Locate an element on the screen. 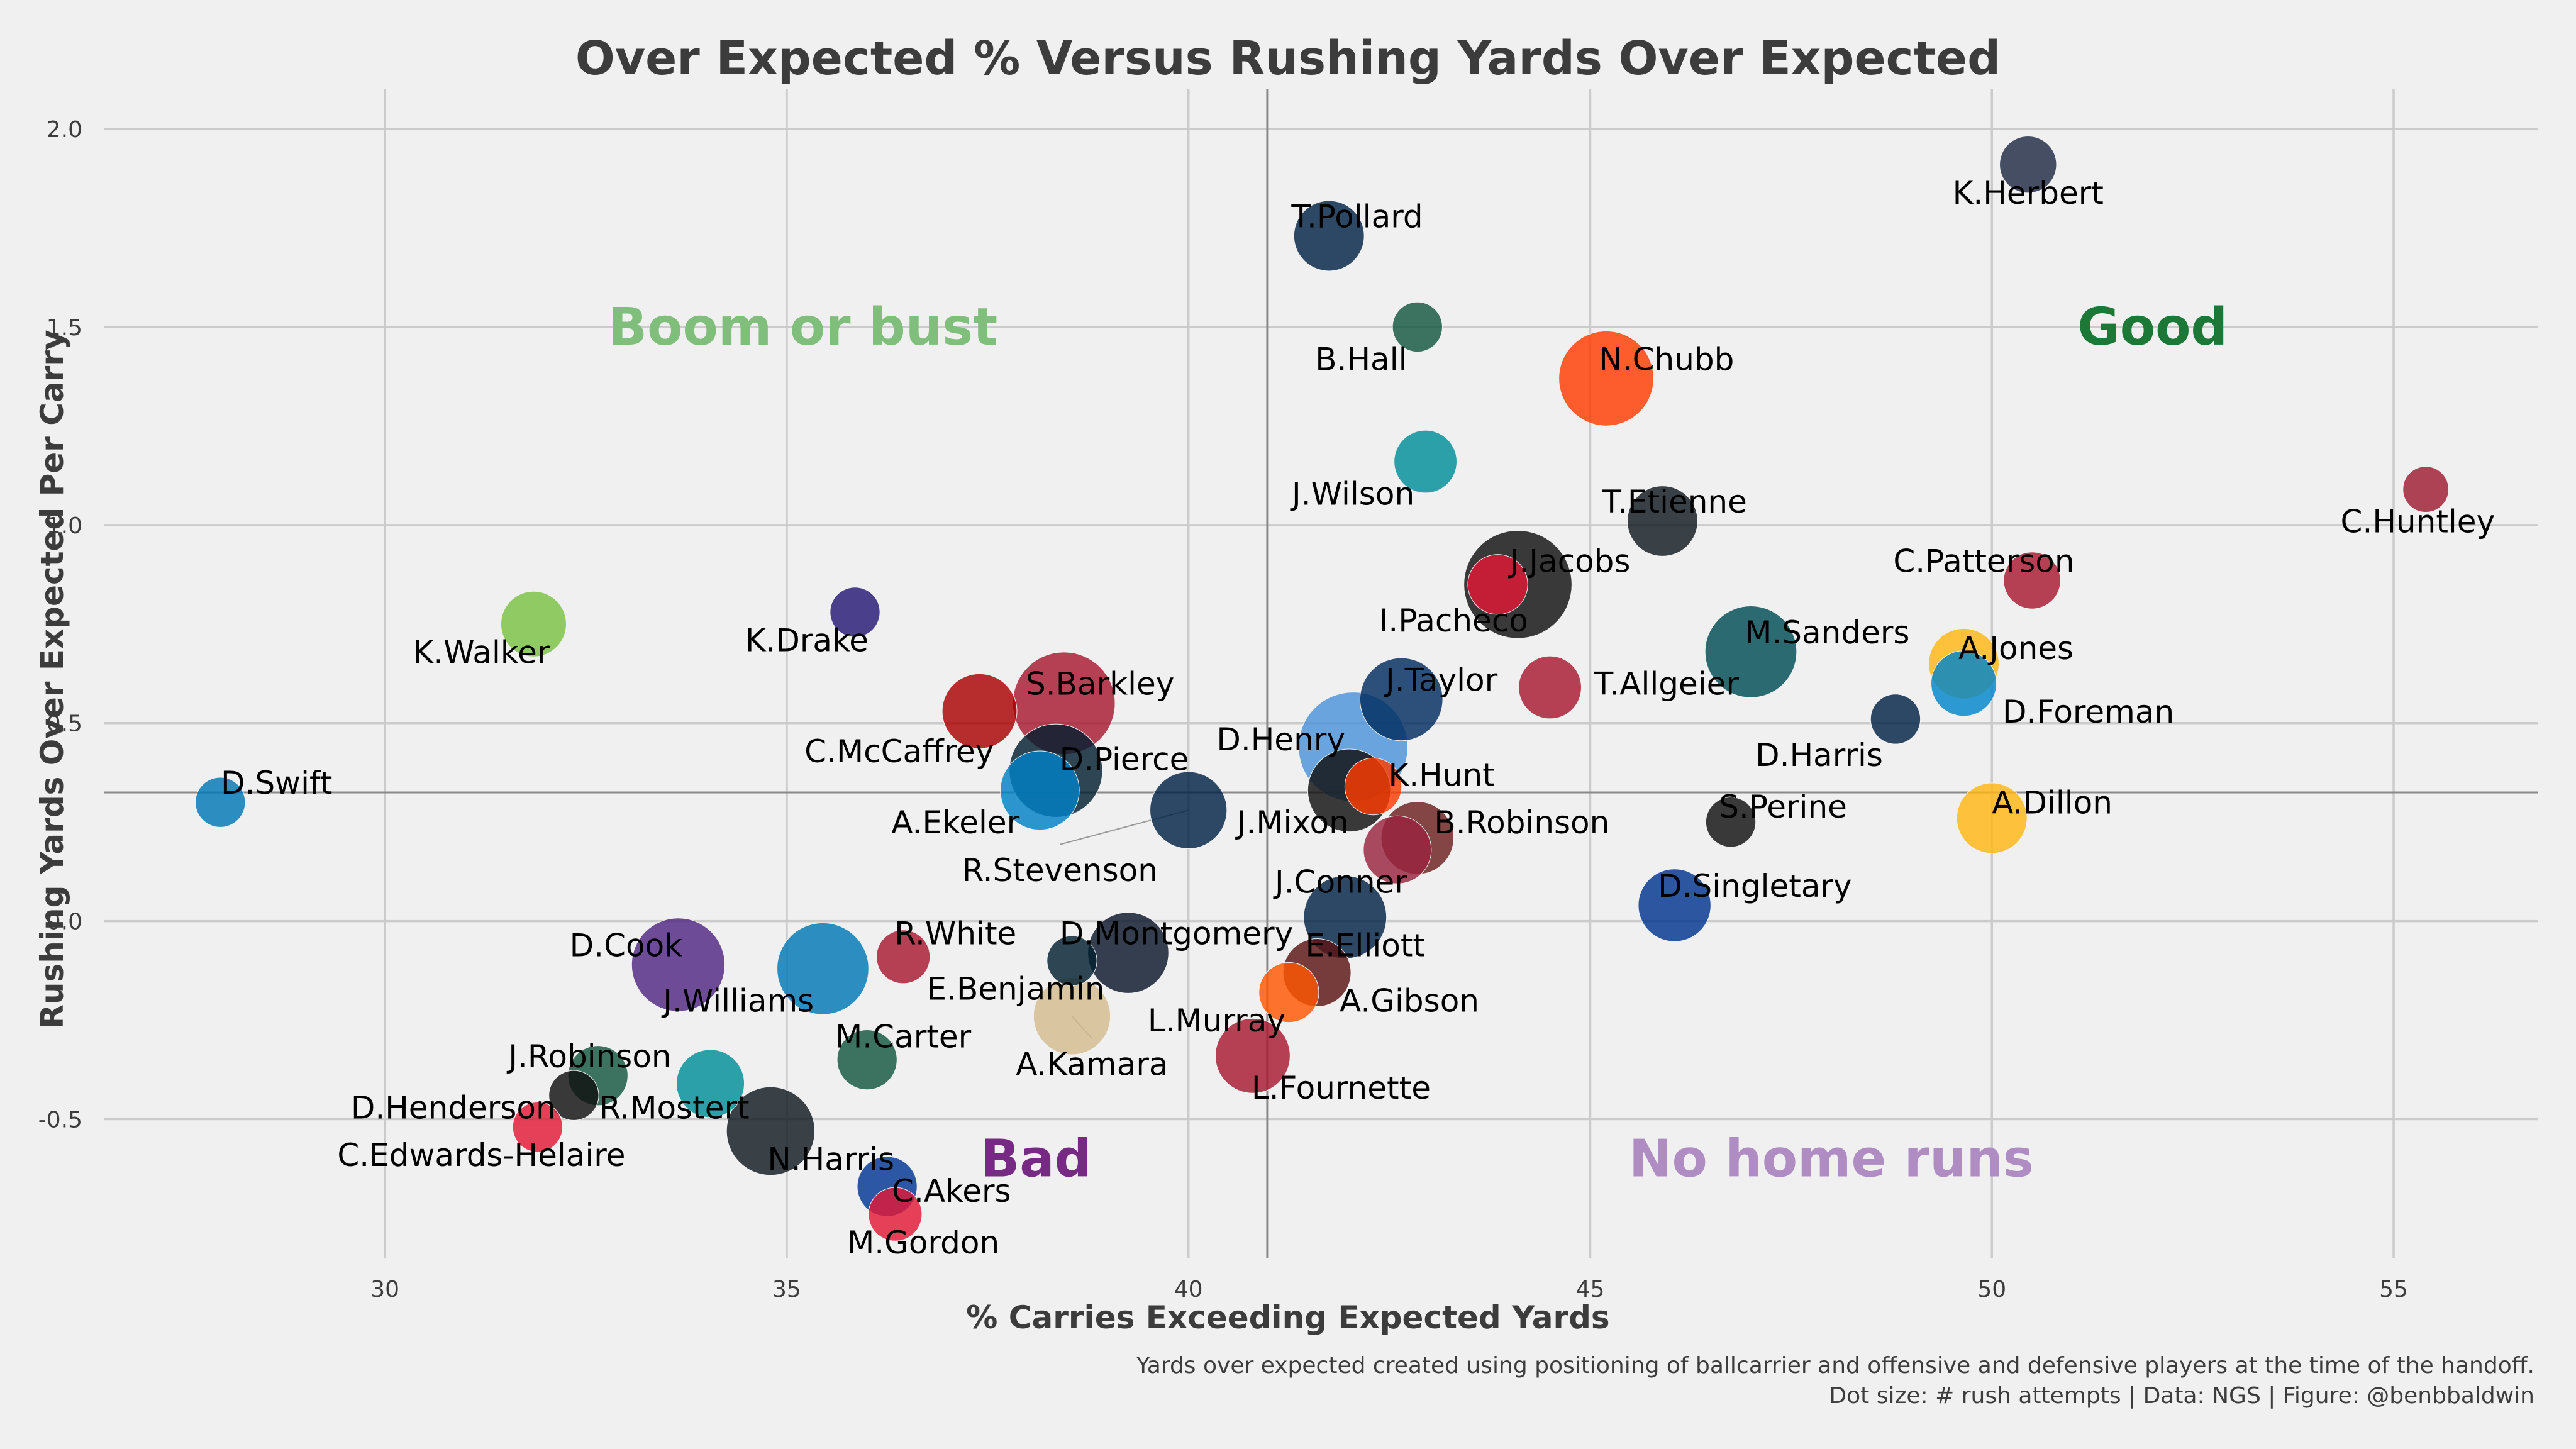 This screenshot has width=2576, height=1449. x-tick-label: 55 is located at coordinates (2393, 1289).